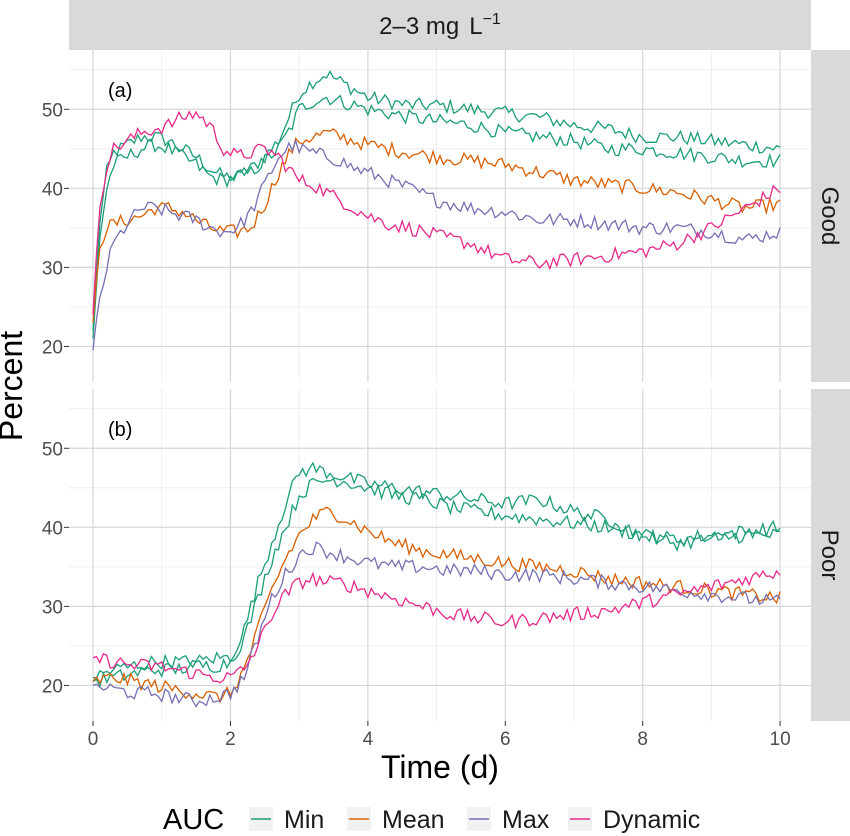 This screenshot has height=836, width=850. I want to click on legend-label-dynamic: Dynamic, so click(651, 820).